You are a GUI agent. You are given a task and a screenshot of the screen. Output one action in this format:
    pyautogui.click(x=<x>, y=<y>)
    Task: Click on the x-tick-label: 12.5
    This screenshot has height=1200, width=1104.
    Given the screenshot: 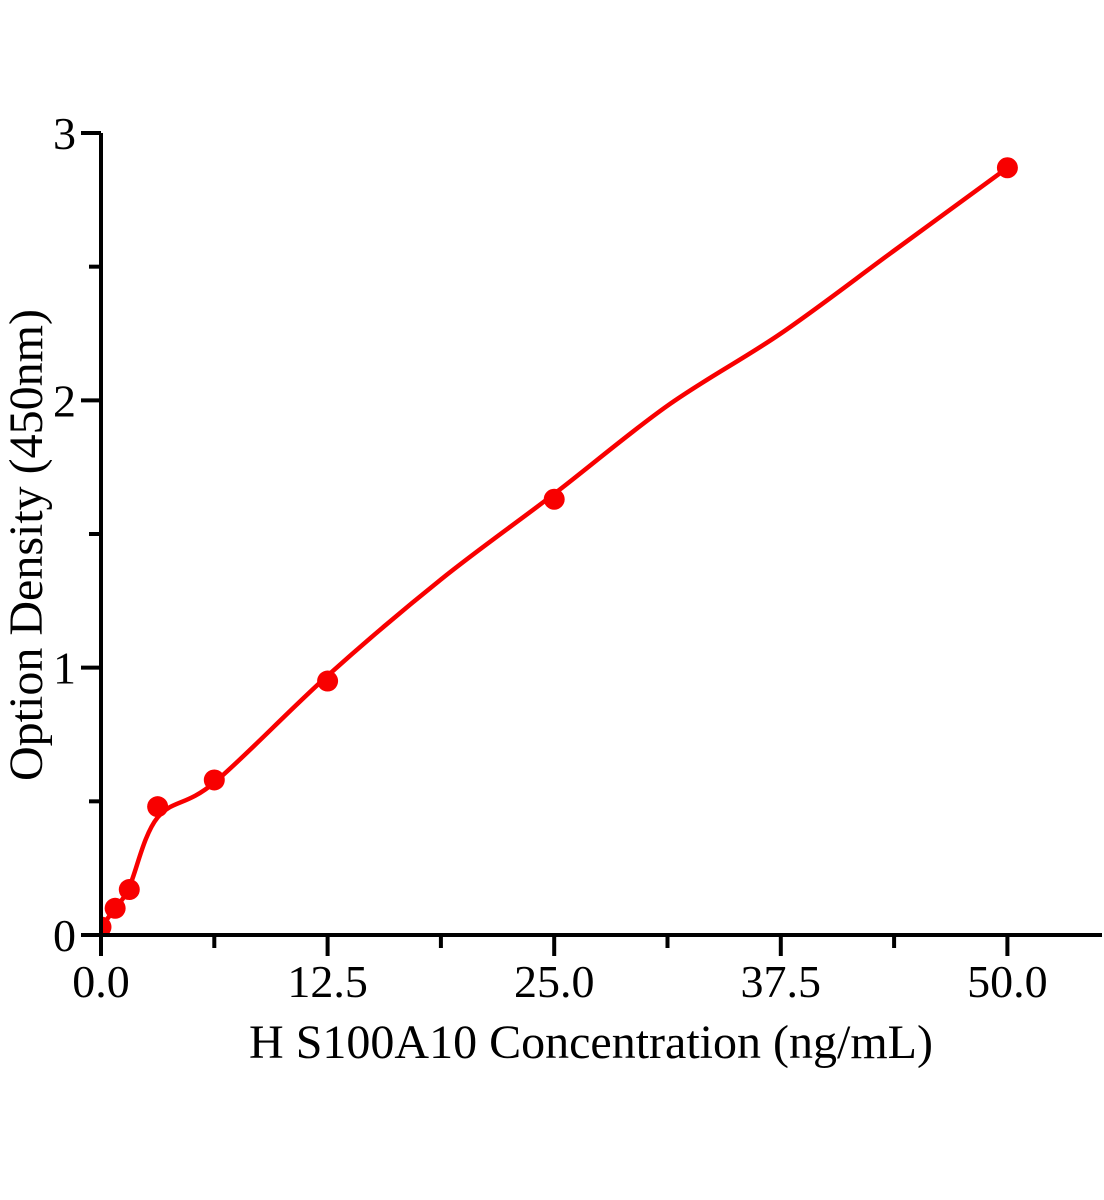 What is the action you would take?
    pyautogui.click(x=327, y=981)
    